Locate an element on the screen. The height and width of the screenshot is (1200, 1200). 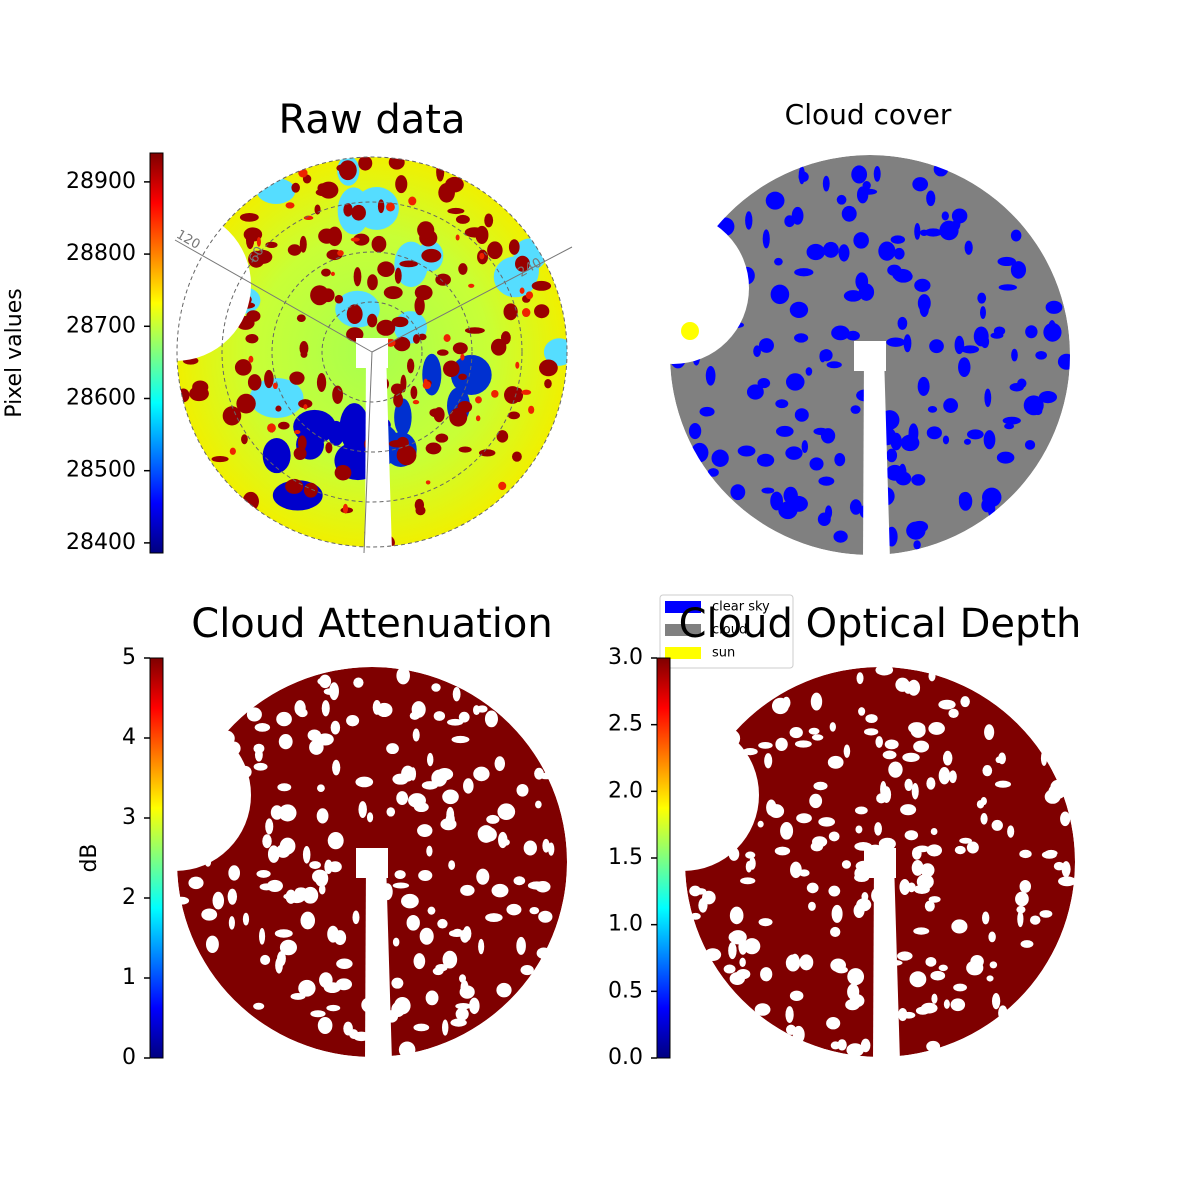
sky-image is located at coordinates (870, 355).